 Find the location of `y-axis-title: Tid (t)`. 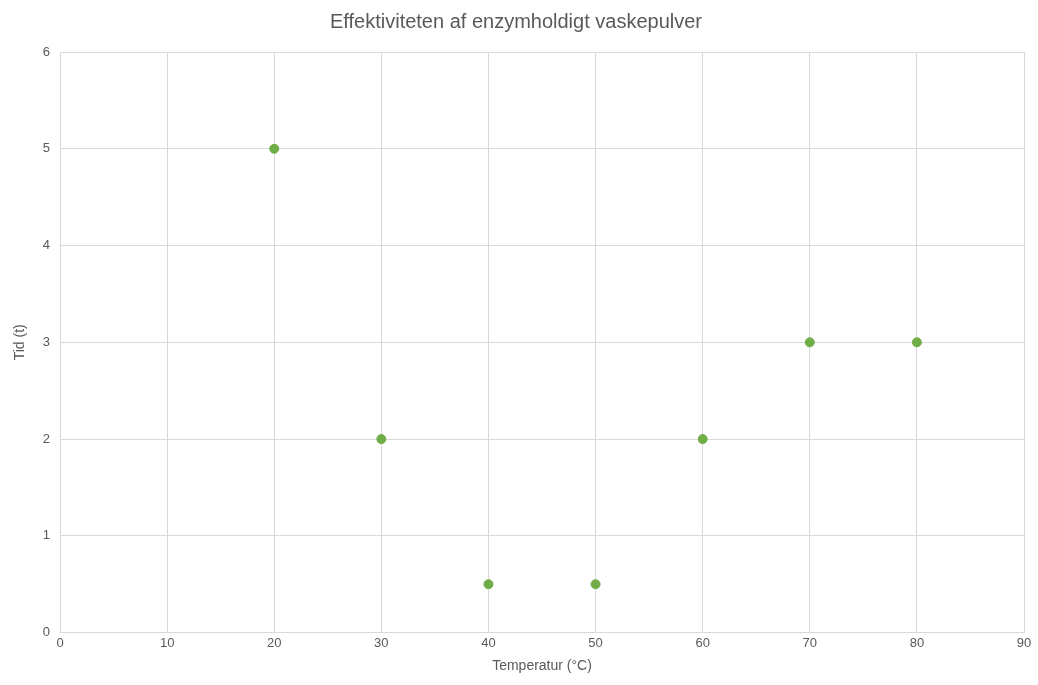

y-axis-title: Tid (t) is located at coordinates (19, 342).